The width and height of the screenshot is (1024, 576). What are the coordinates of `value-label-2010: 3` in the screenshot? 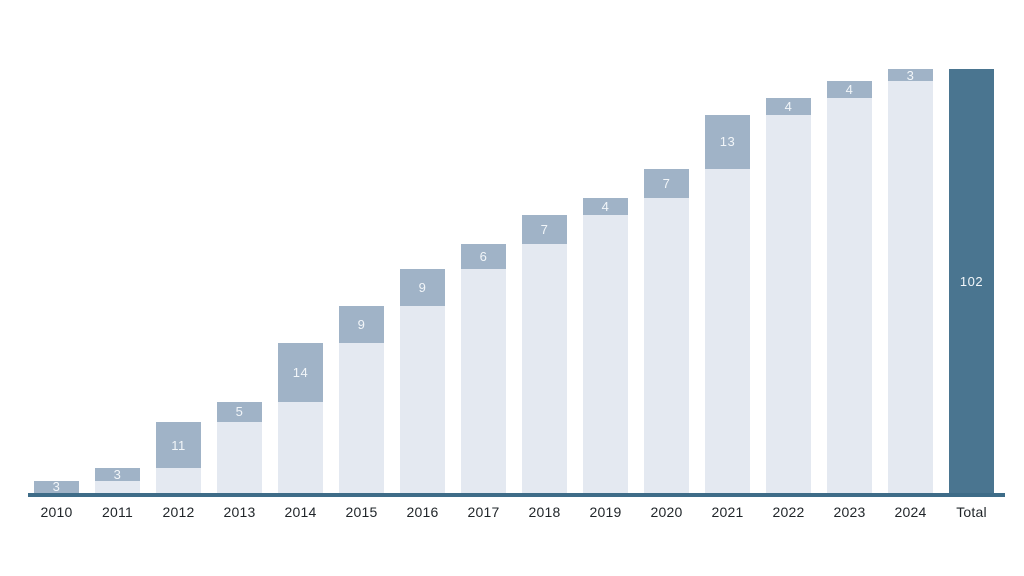 It's located at (56, 487).